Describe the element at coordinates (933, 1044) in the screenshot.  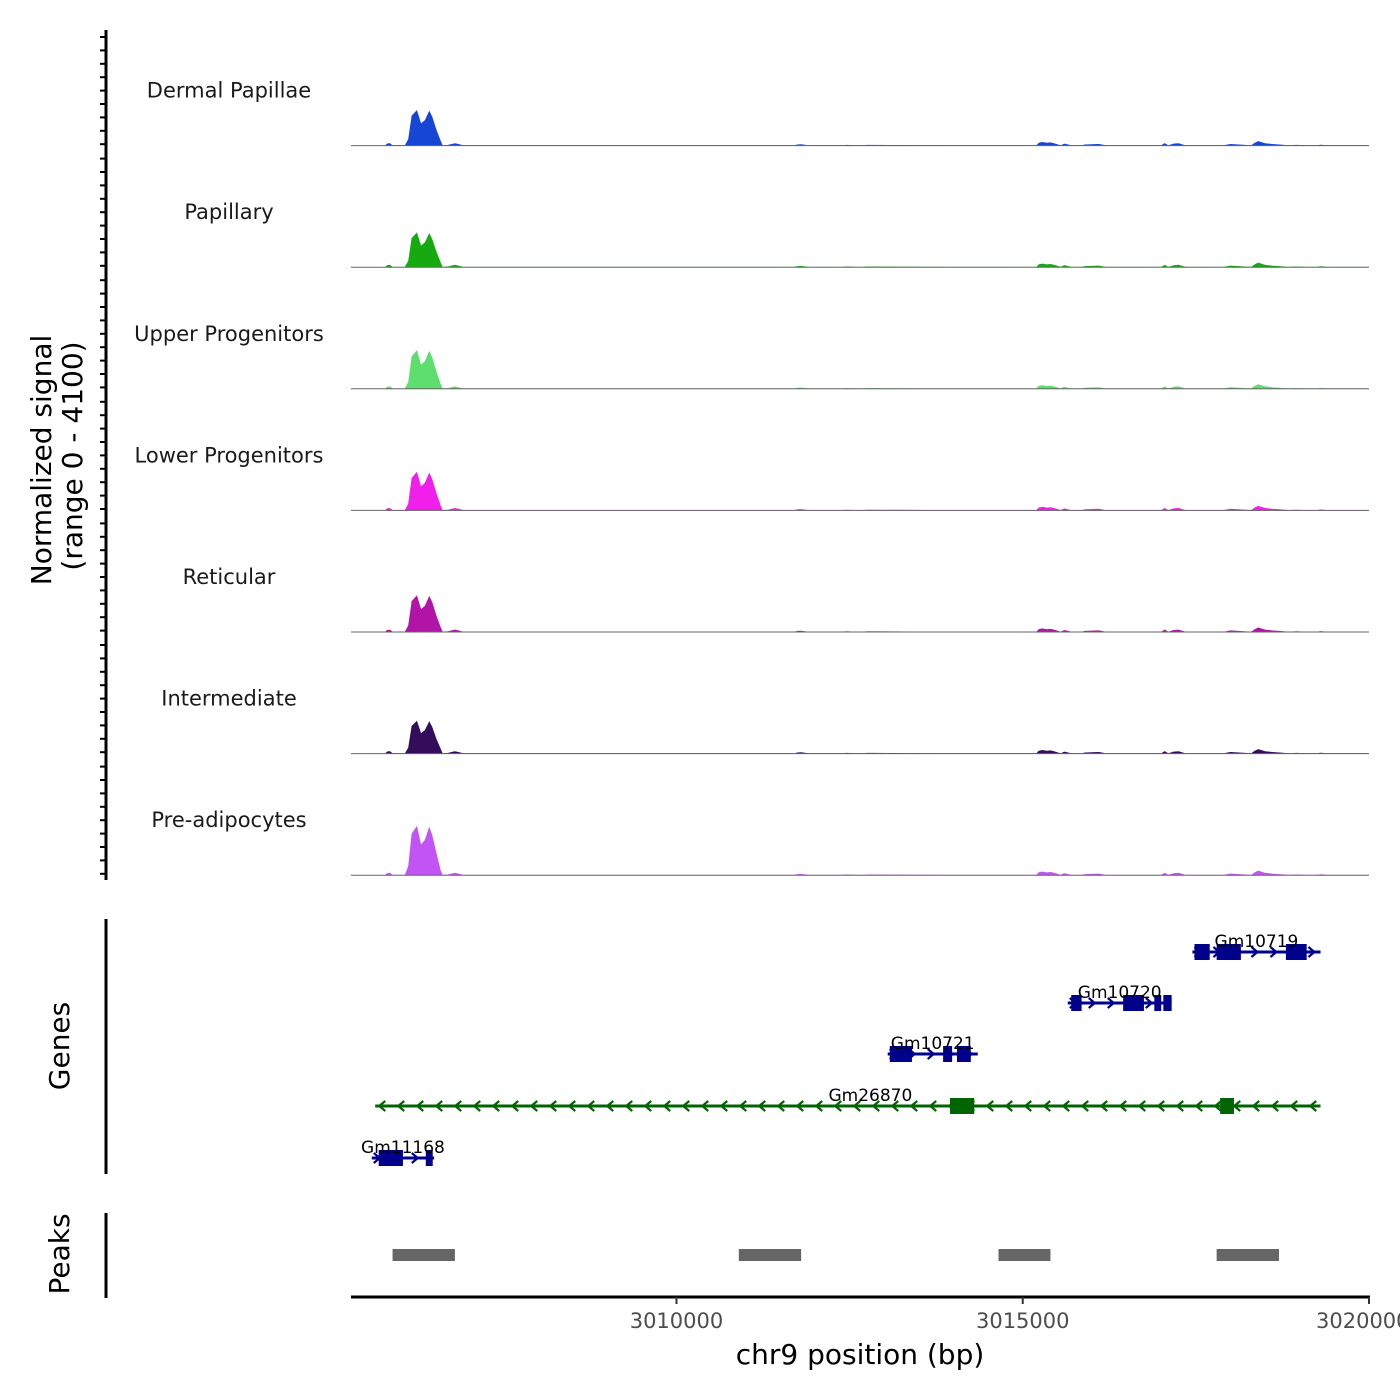
I see `gene-label: Gm10721` at that location.